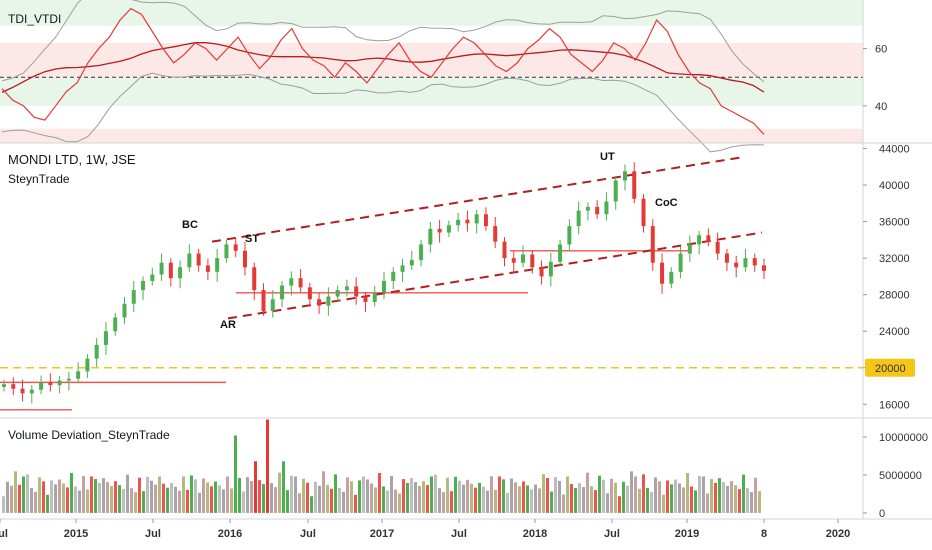  I want to click on price-tick-label: 32000, so click(894, 259).